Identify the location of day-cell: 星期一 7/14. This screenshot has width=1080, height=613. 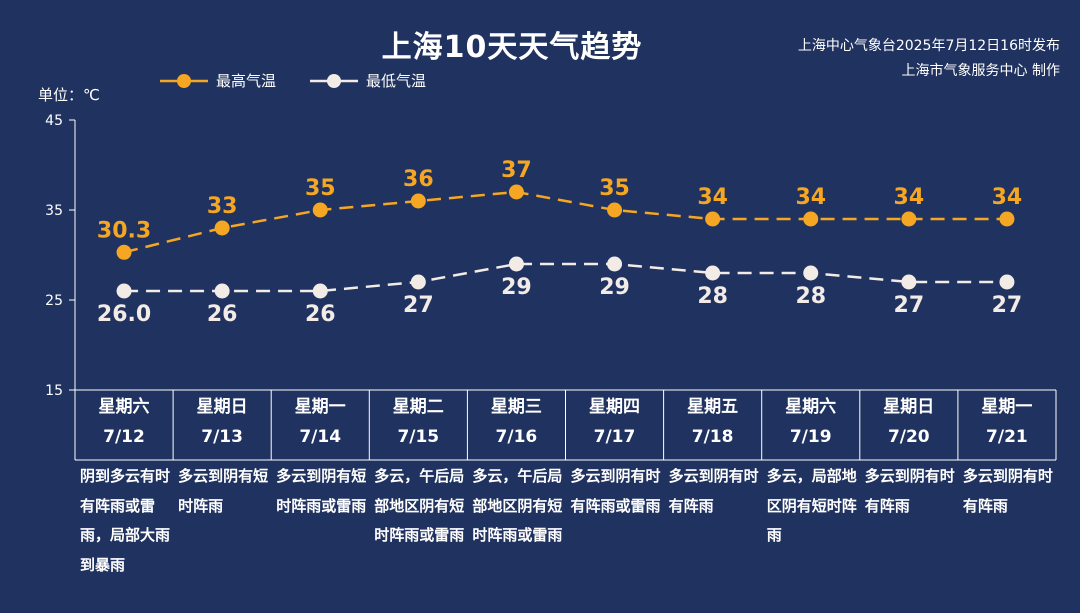
(320, 422).